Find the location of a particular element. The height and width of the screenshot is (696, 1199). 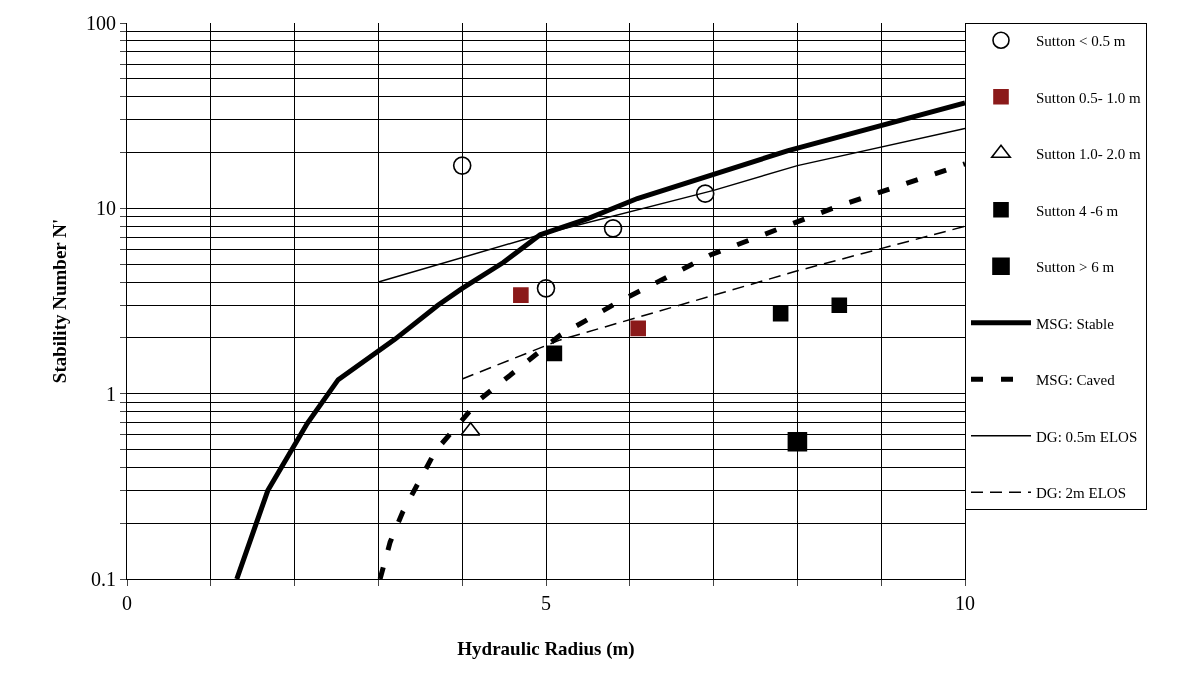

y-axis-title: Stability Number N' is located at coordinates (59, 301).